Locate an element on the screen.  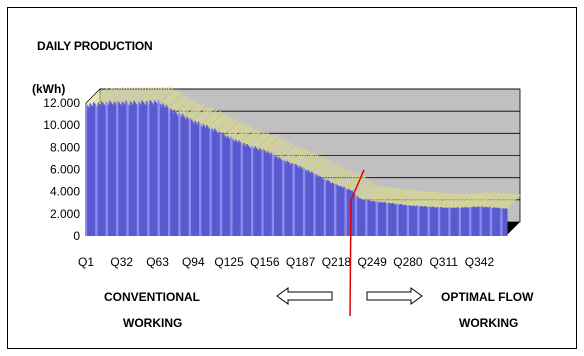
left-arrow-icon is located at coordinates (304, 296).